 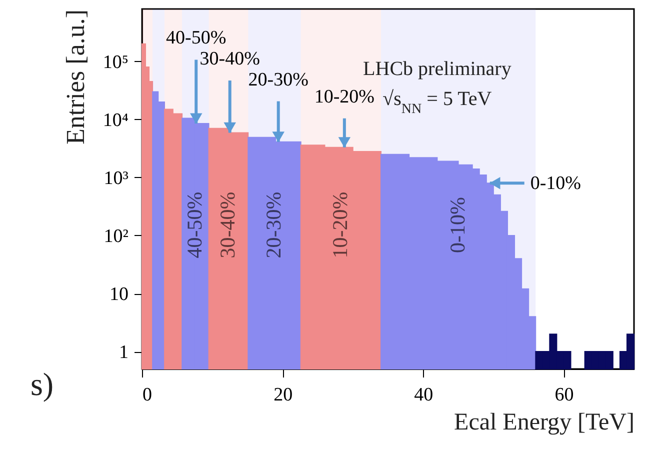 I want to click on band-label: 0-10%, so click(x=457, y=225).